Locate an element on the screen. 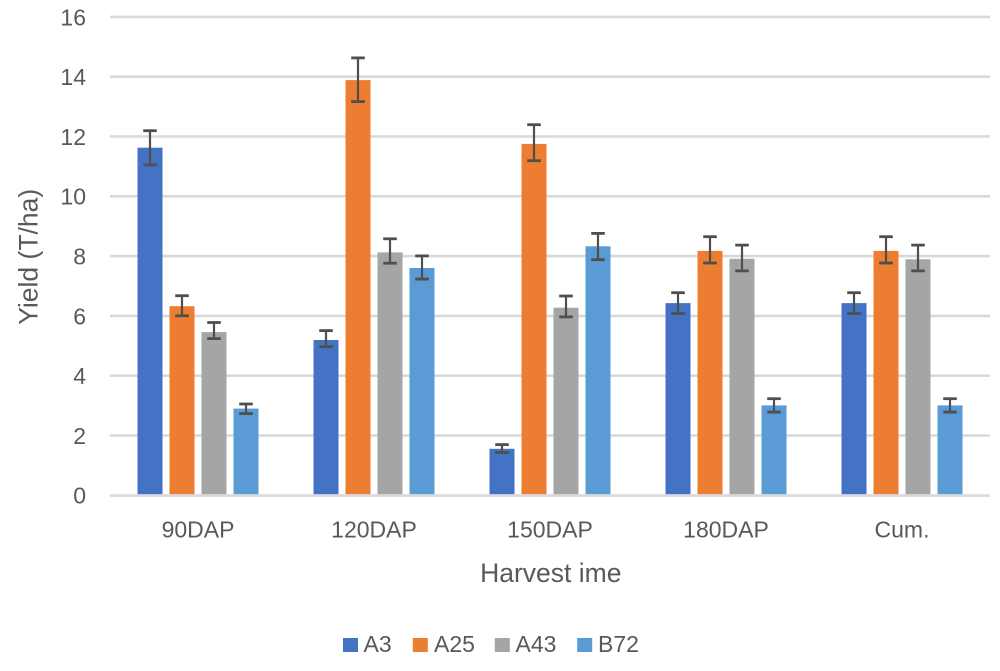 The image size is (1000, 671). svg-text: 8 is located at coordinates (79, 257).